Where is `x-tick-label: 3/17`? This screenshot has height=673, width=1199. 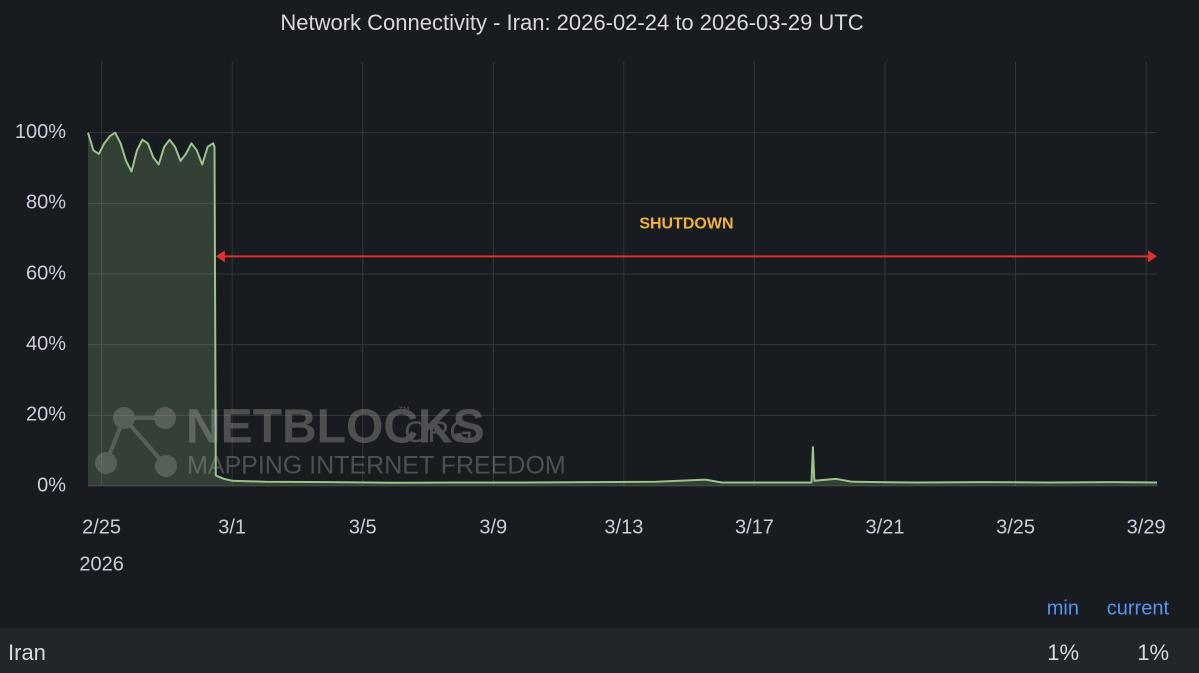 x-tick-label: 3/17 is located at coordinates (754, 527).